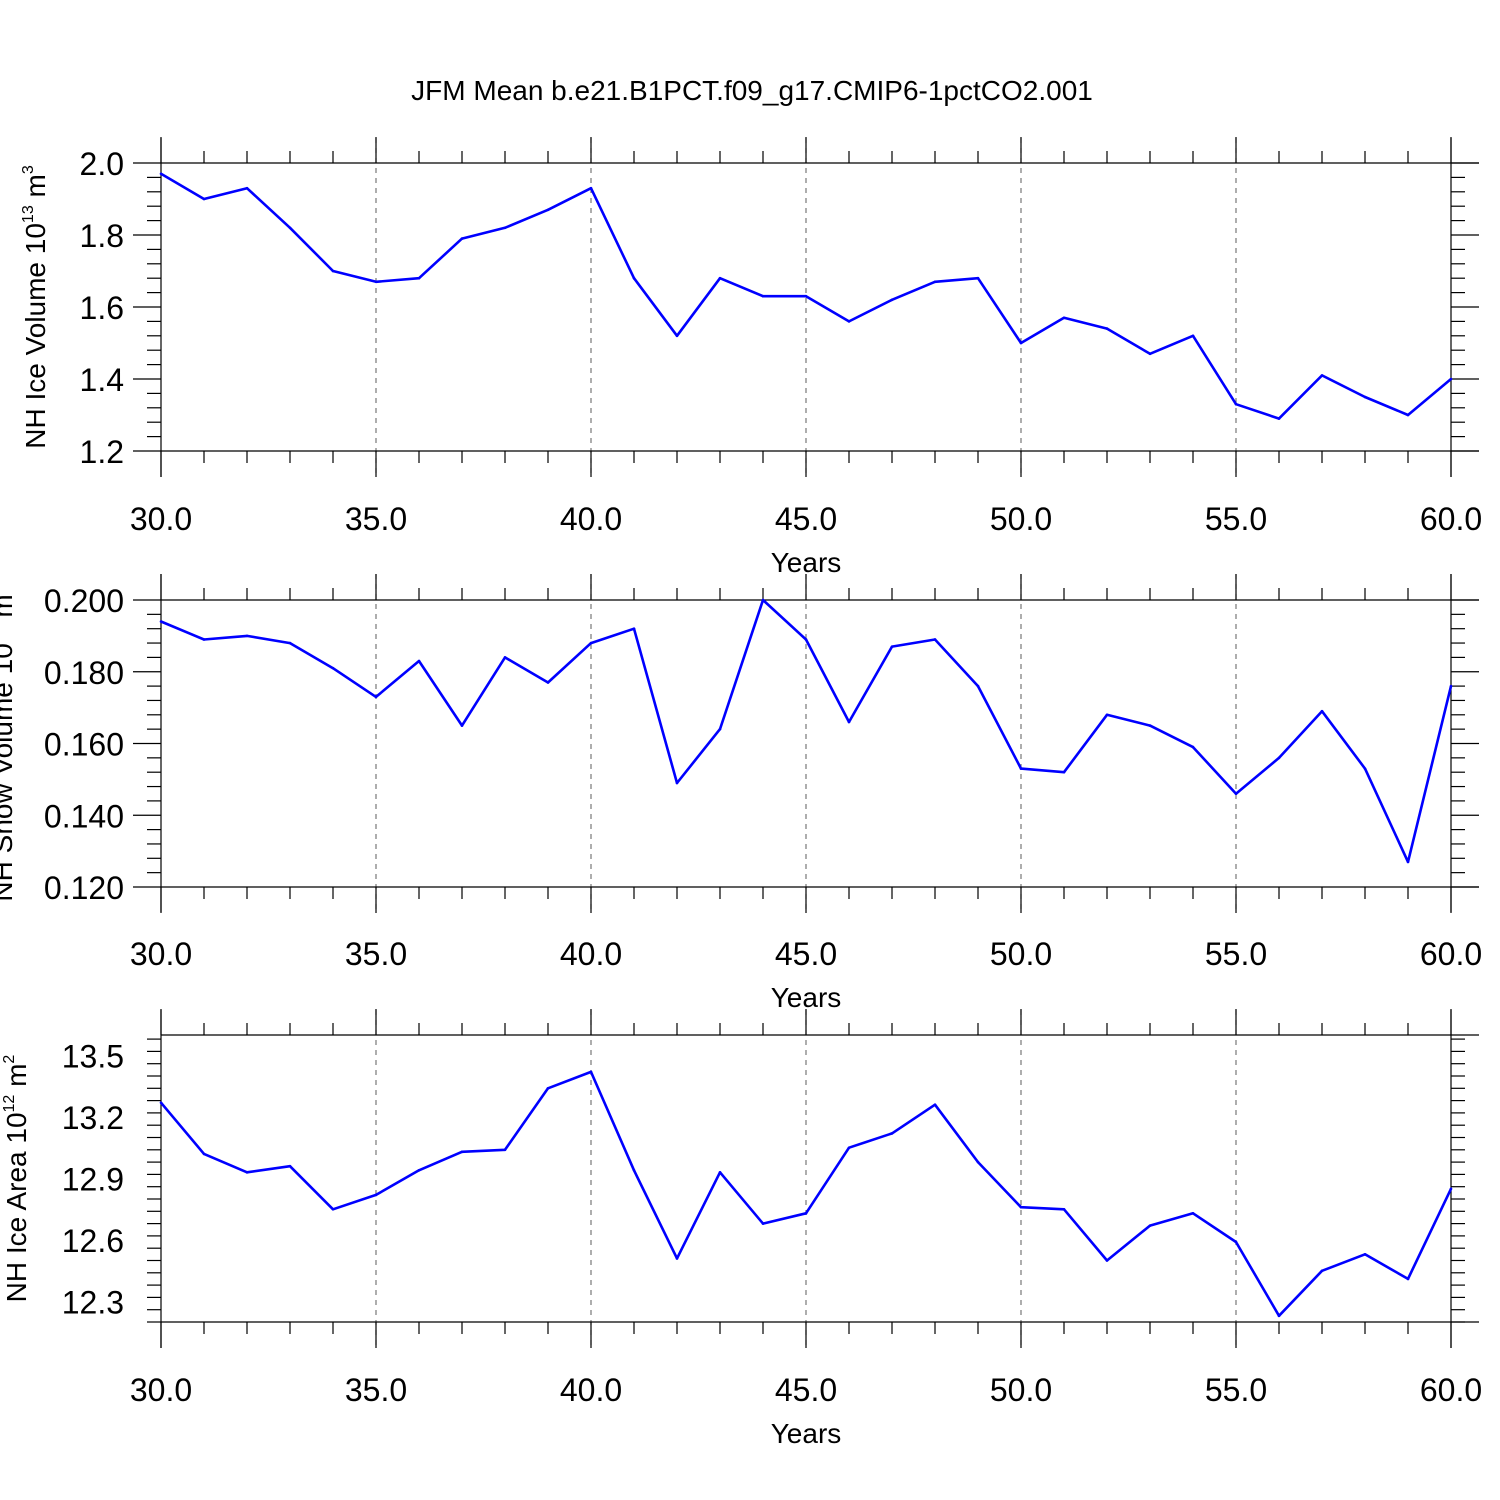 Image resolution: width=1500 pixels, height=1500 pixels. Describe the element at coordinates (93, 1180) in the screenshot. I see `y-tick-label: 12.9` at that location.